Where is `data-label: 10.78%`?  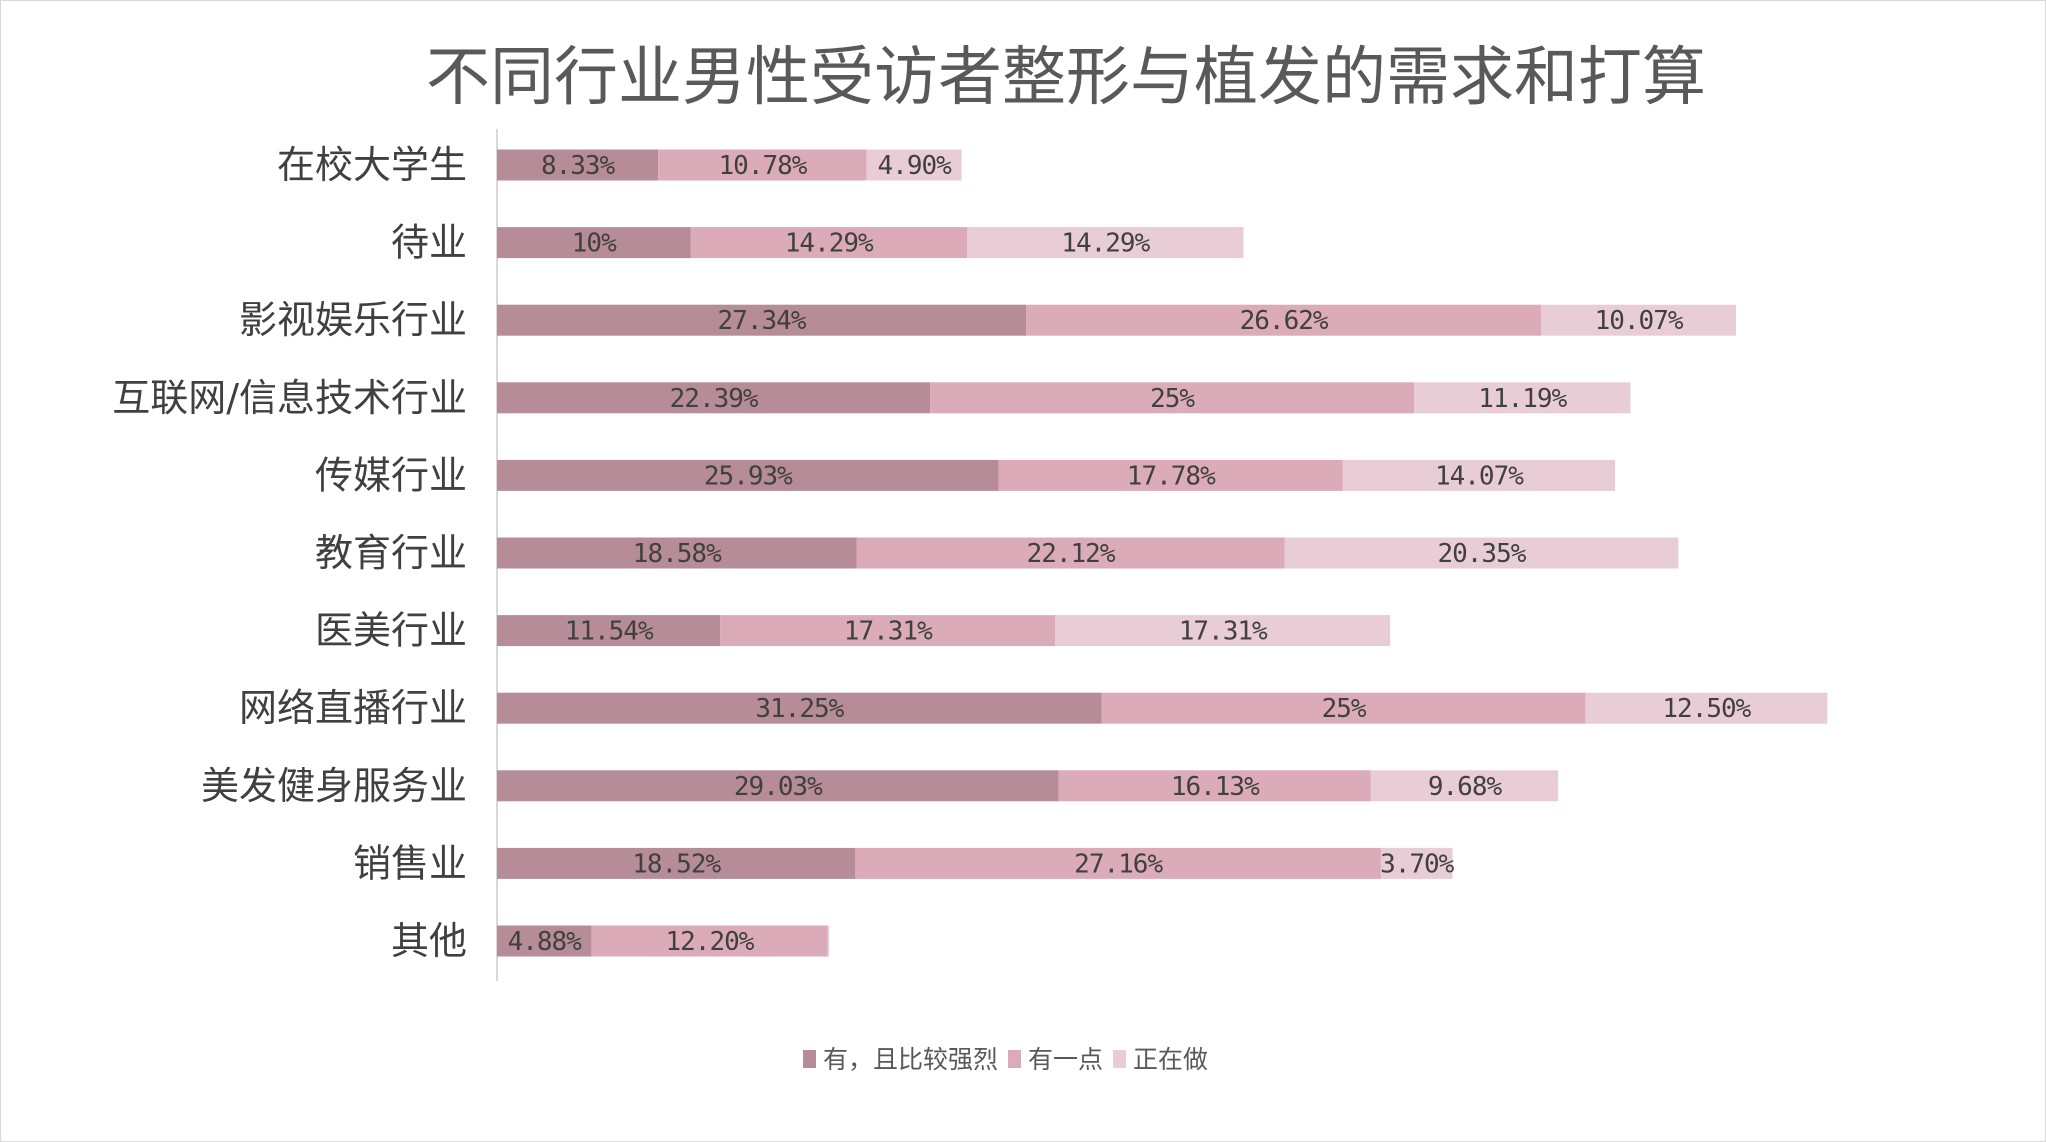 data-label: 10.78% is located at coordinates (763, 166).